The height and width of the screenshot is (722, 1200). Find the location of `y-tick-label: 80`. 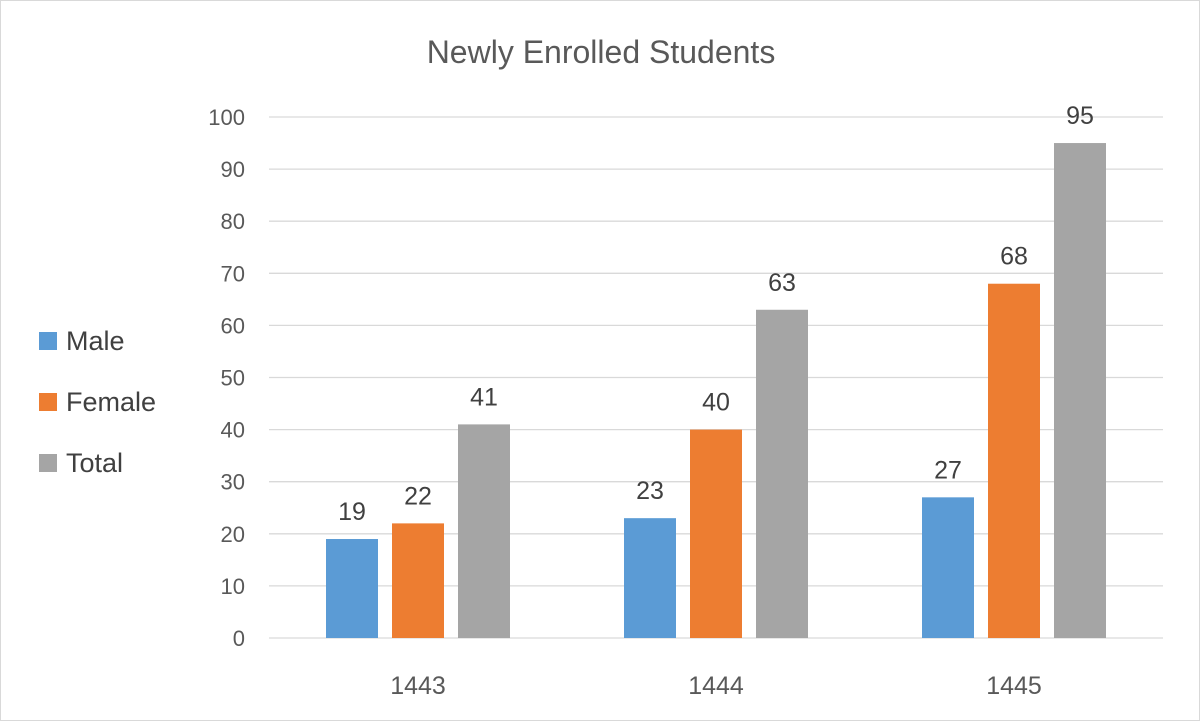

y-tick-label: 80 is located at coordinates (233, 221).